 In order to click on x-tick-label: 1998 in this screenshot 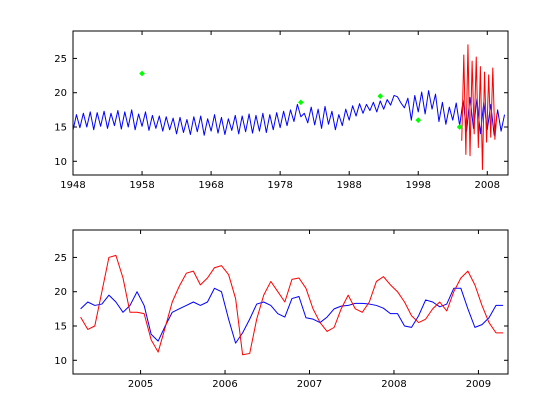, I will do `click(418, 185)`.